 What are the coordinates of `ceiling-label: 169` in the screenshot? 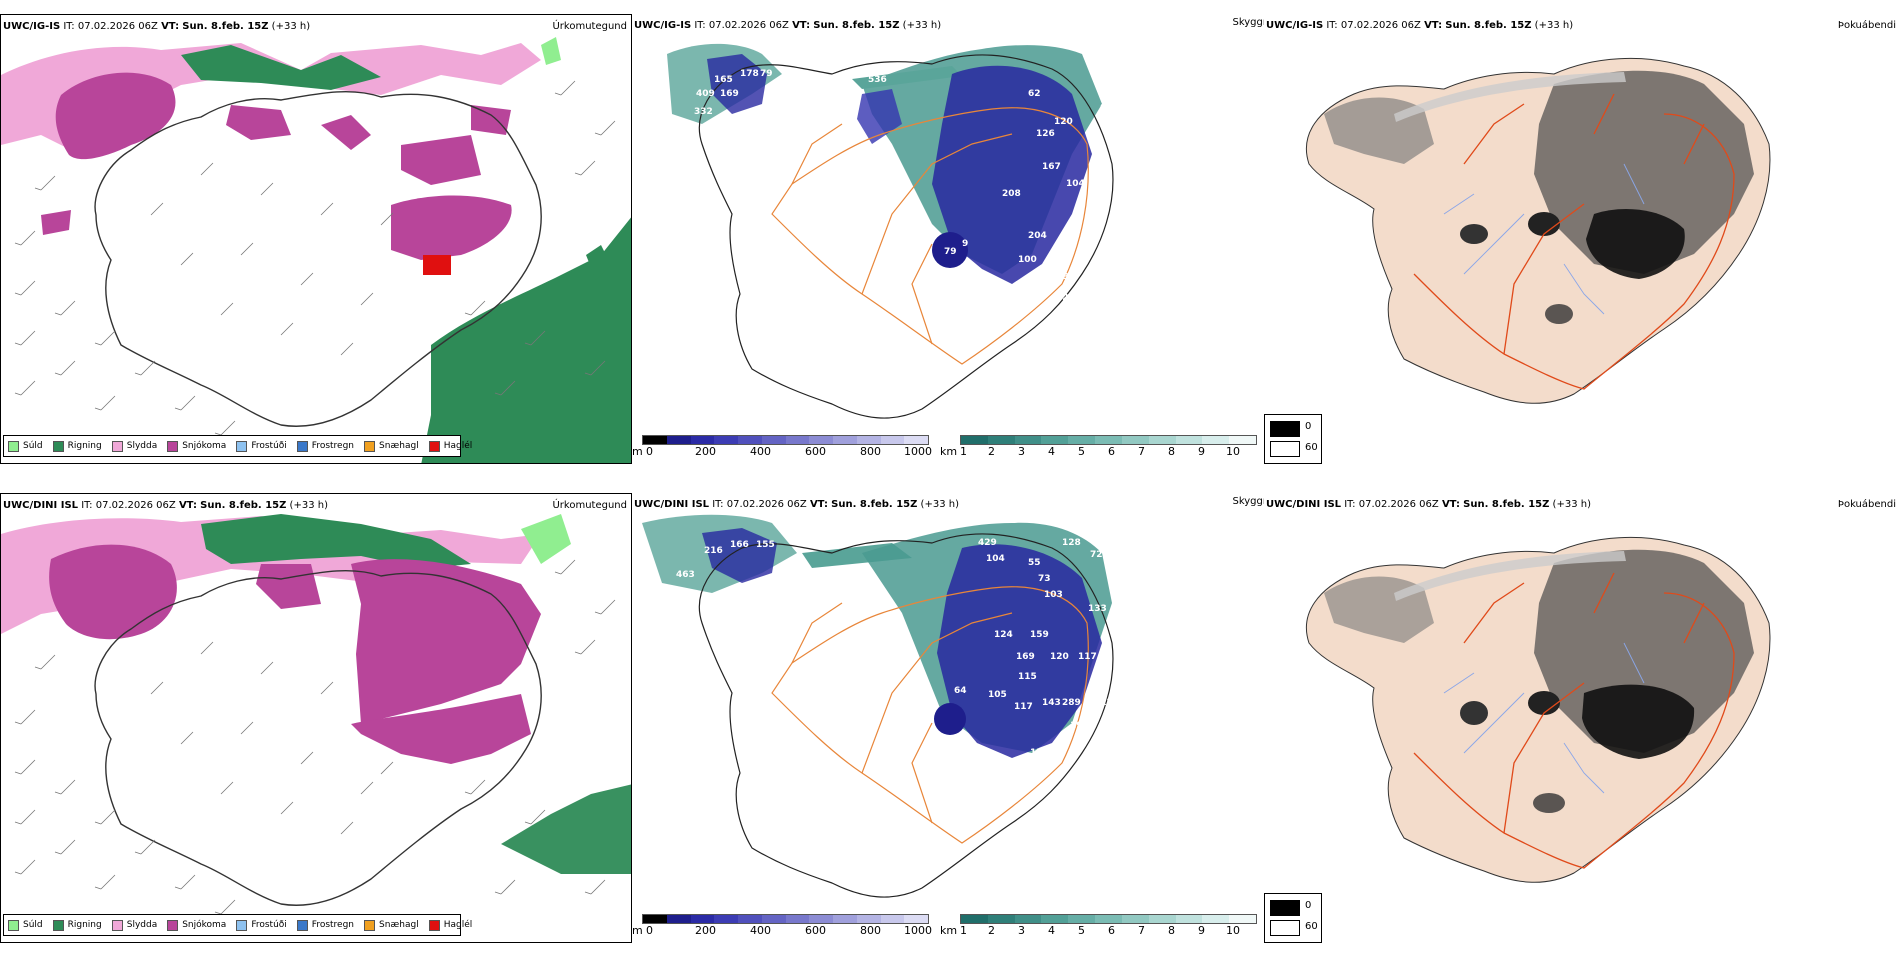 It's located at (1025, 657).